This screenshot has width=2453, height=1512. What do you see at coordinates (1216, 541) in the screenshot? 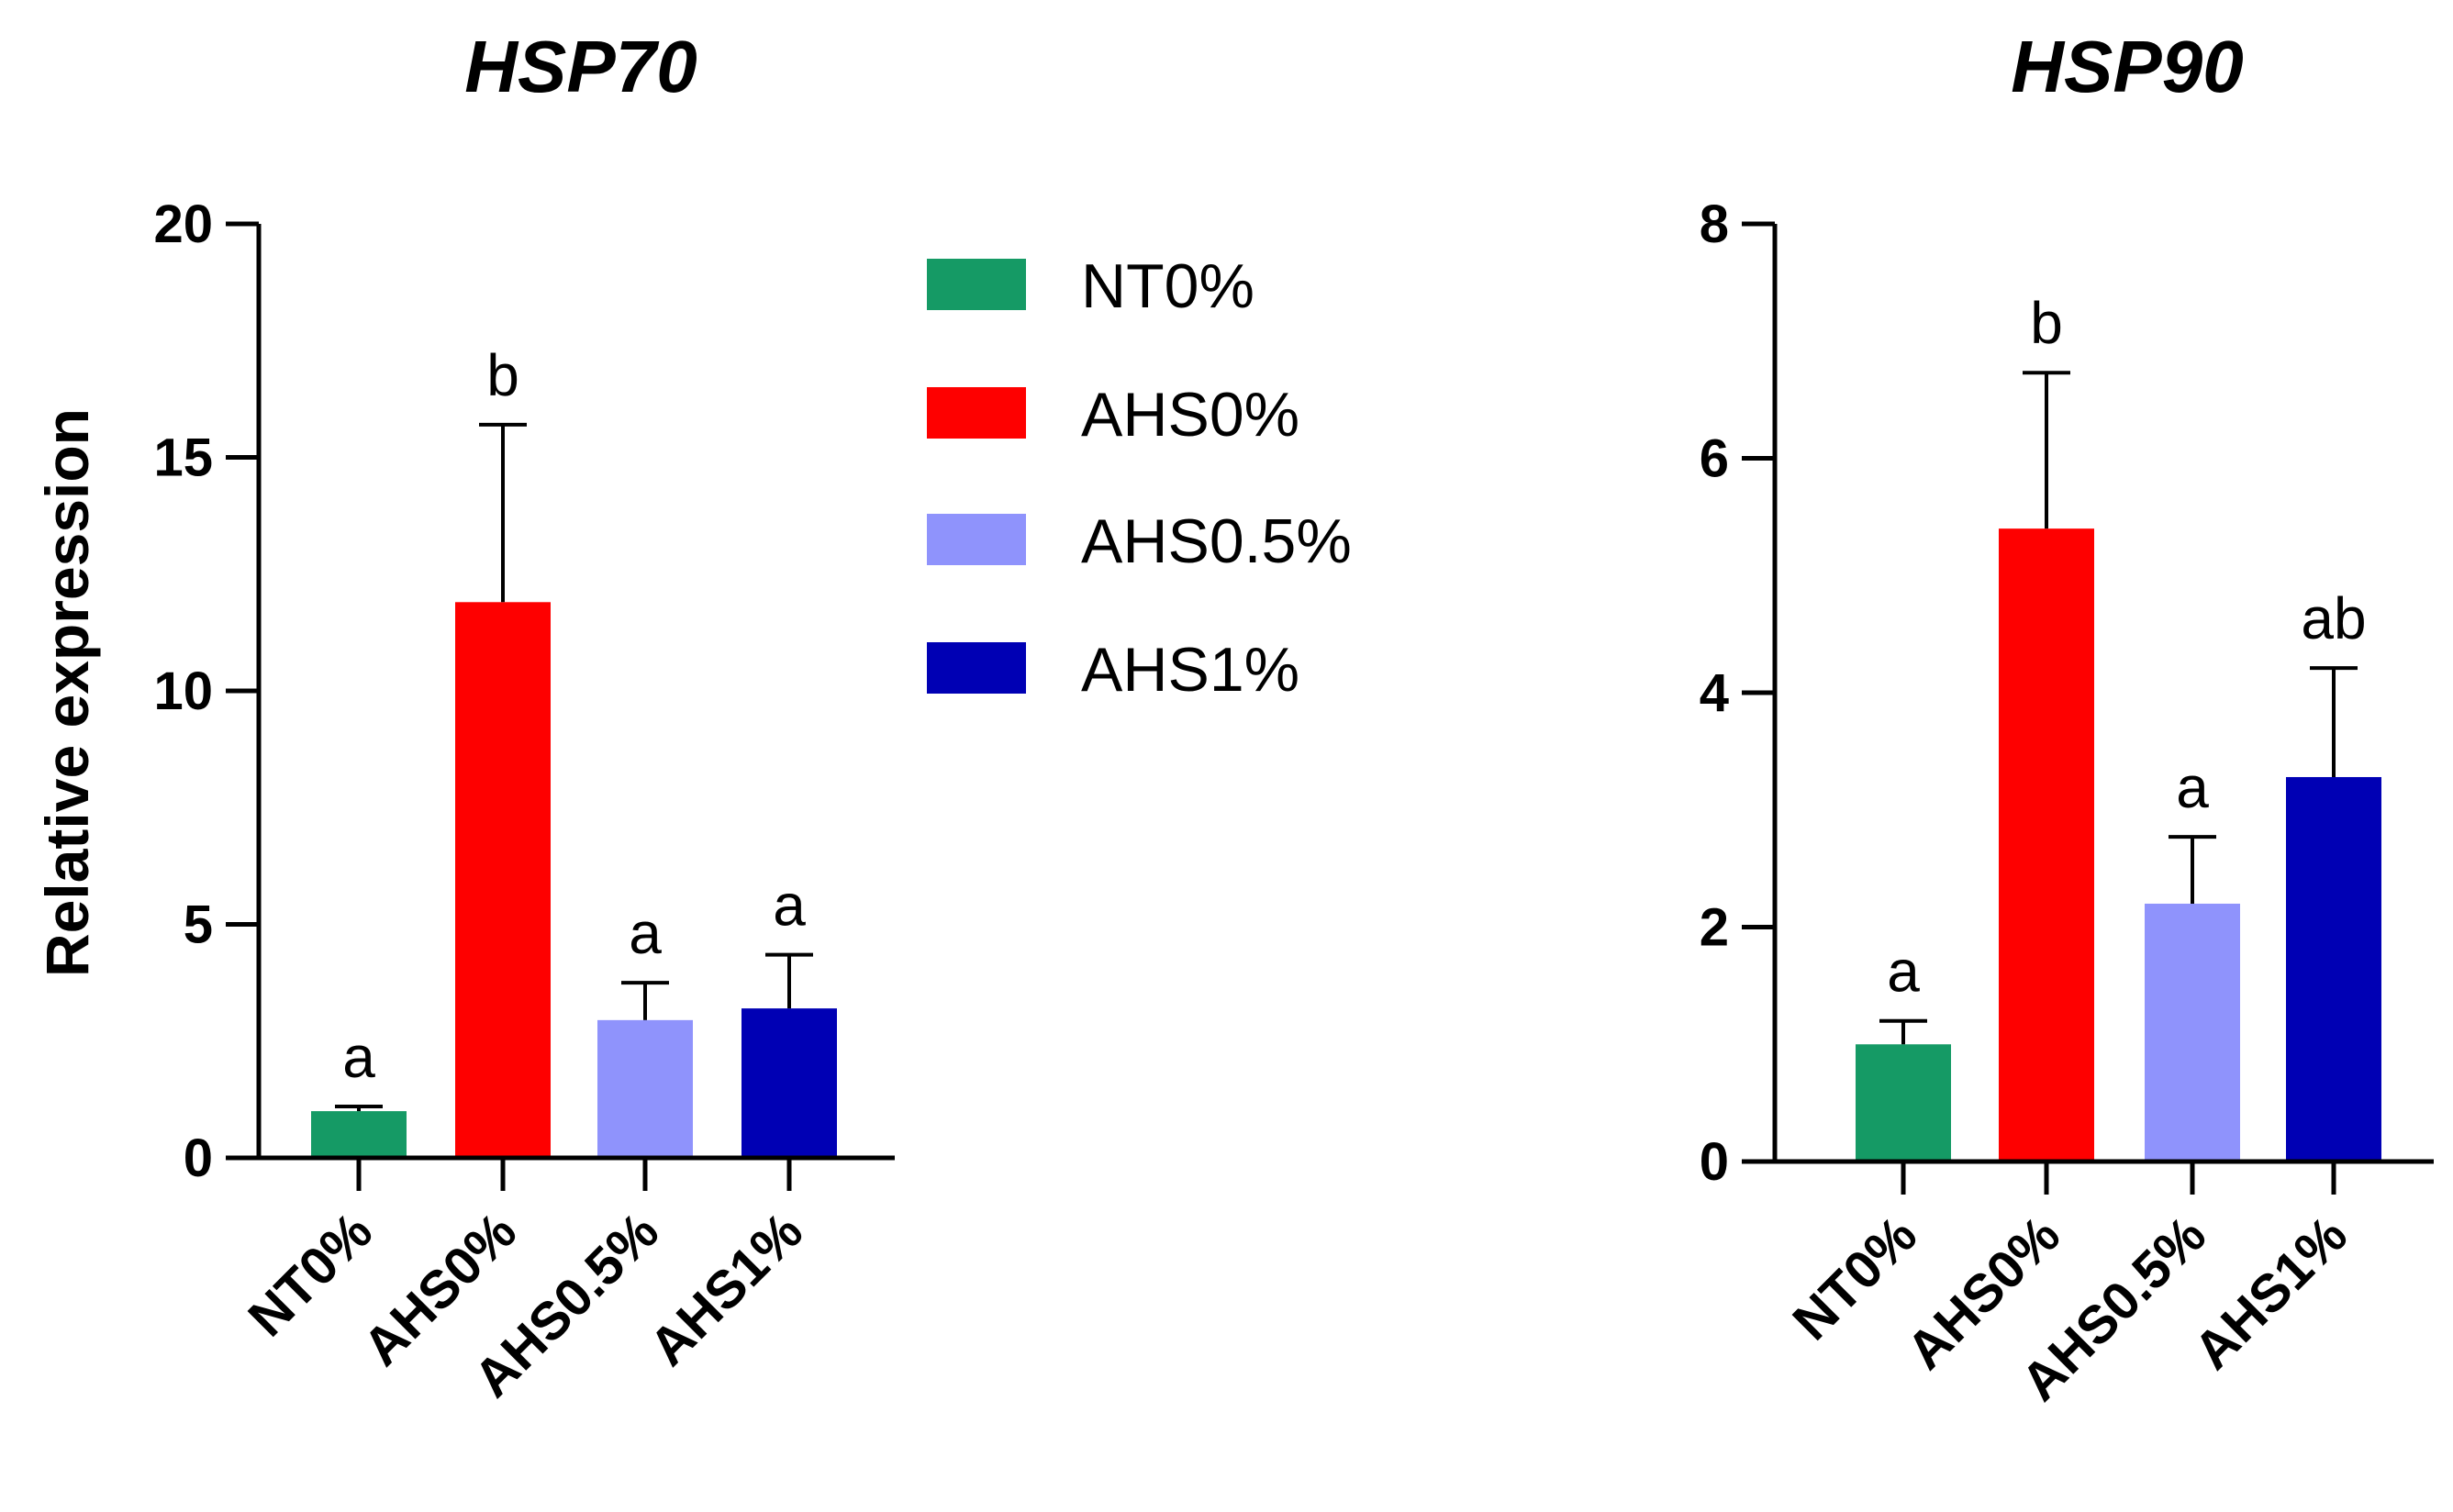
I see `legend-label-ahs0-5: AHS0.5%` at bounding box center [1216, 541].